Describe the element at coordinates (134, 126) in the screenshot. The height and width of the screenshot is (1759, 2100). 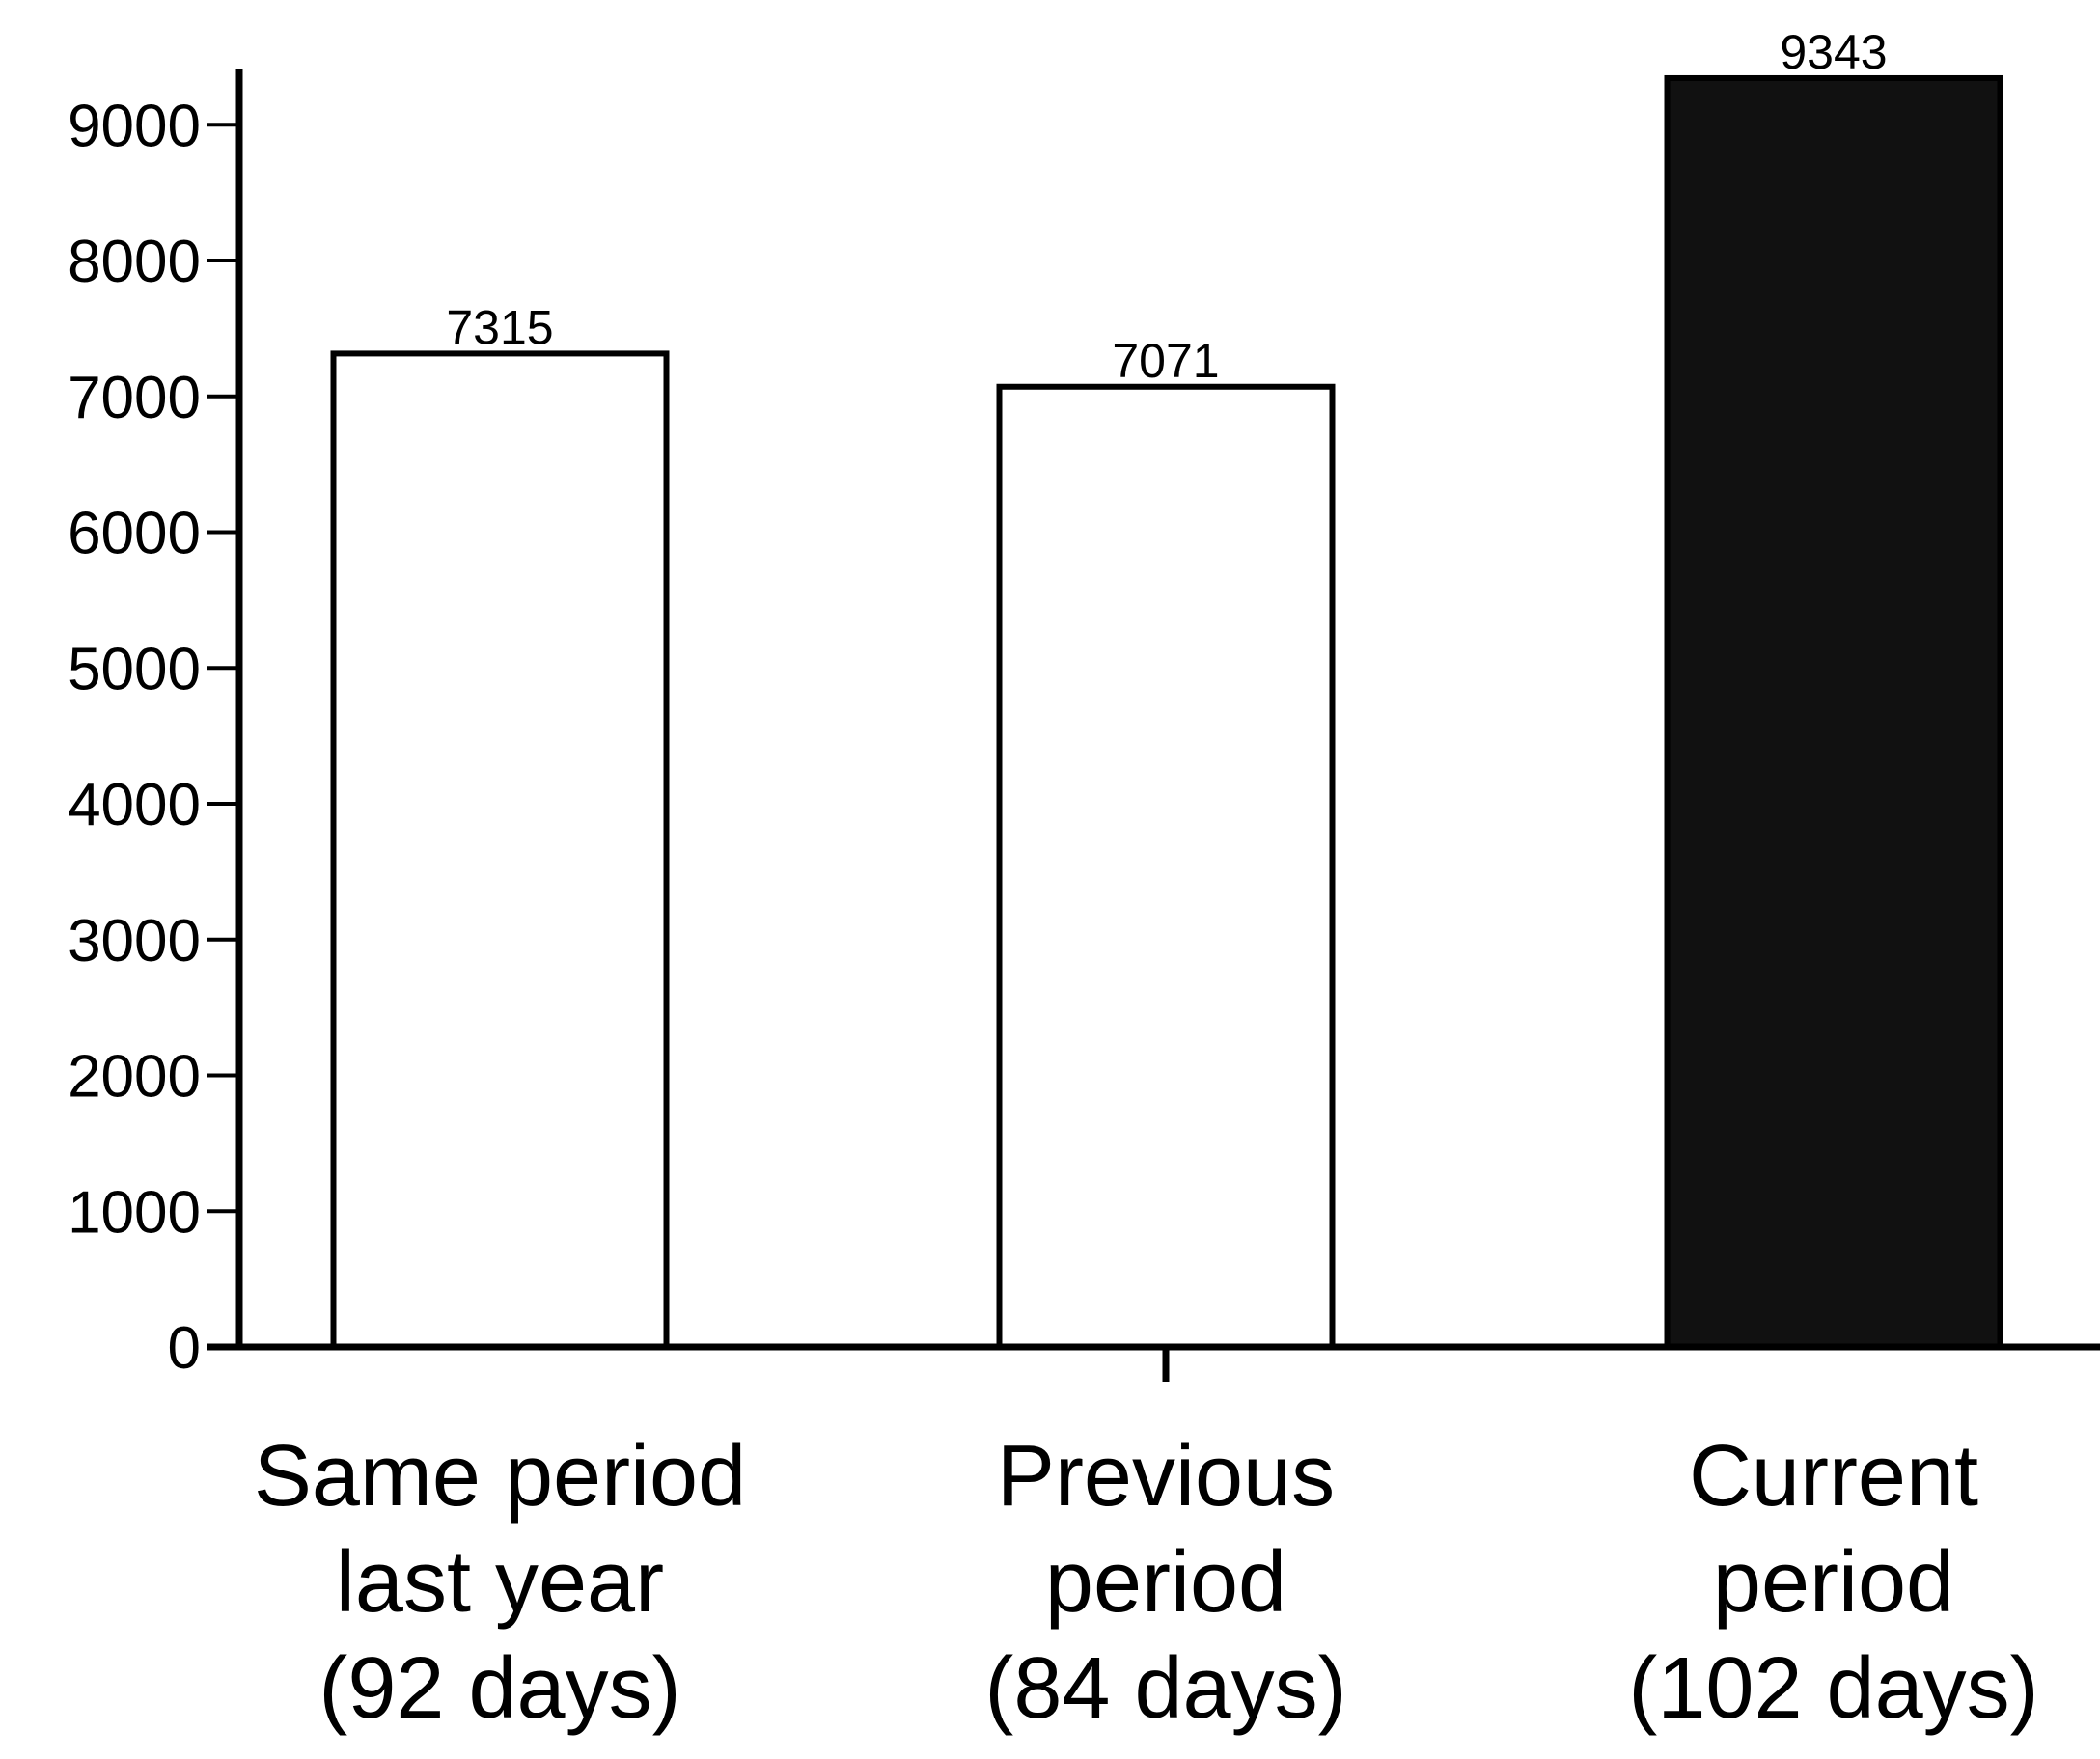
I see `y-tick-label: 9000` at that location.